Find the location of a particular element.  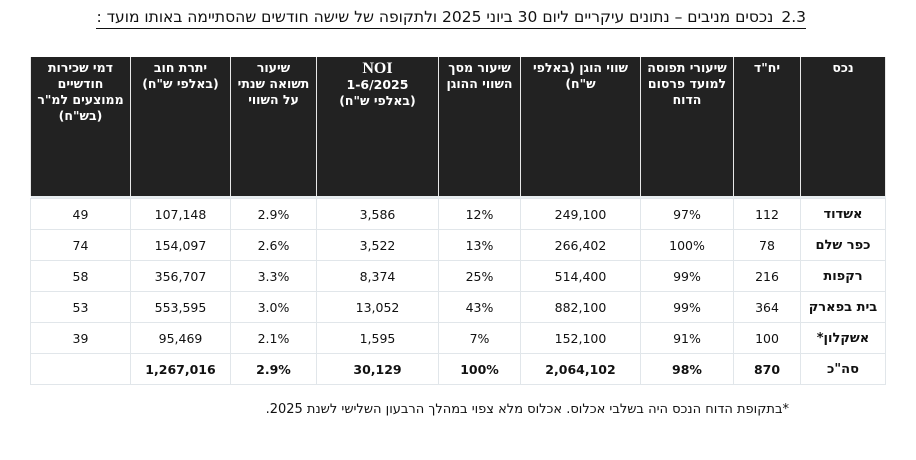

cell-occupancy: 98% is located at coordinates (687, 369).